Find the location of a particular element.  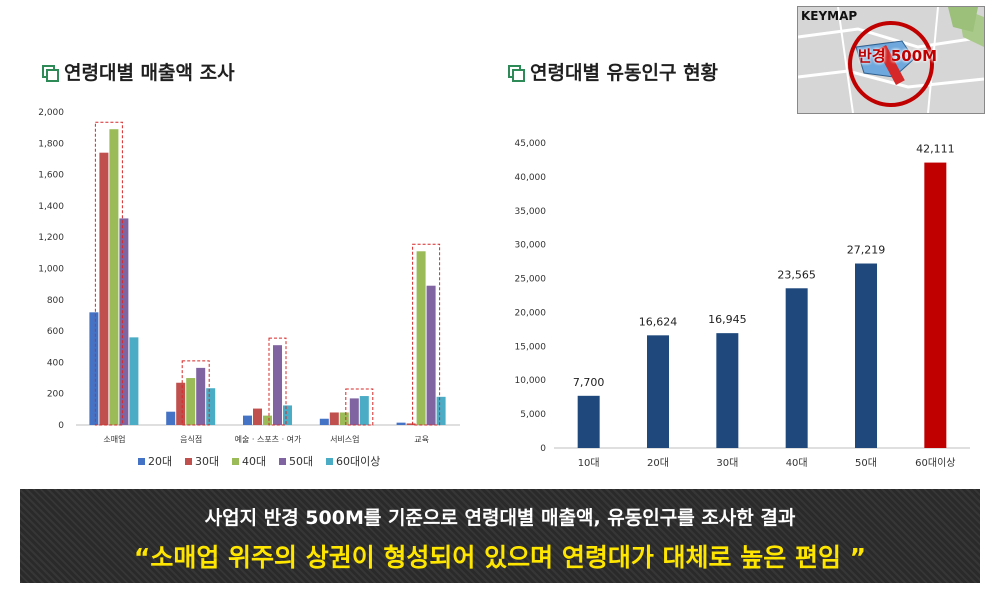

y-tick-label: 10,000 is located at coordinates (531, 381).